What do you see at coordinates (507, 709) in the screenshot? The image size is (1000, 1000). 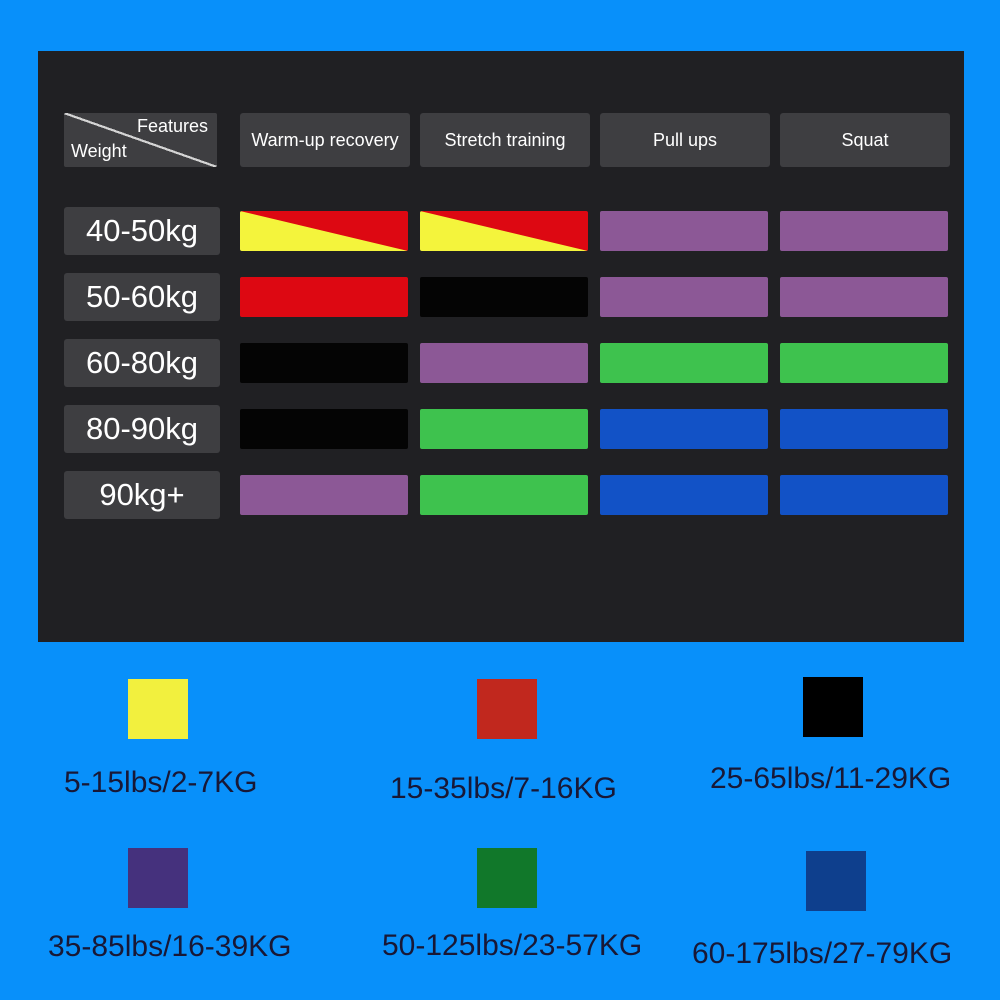 I see `red-swatch` at bounding box center [507, 709].